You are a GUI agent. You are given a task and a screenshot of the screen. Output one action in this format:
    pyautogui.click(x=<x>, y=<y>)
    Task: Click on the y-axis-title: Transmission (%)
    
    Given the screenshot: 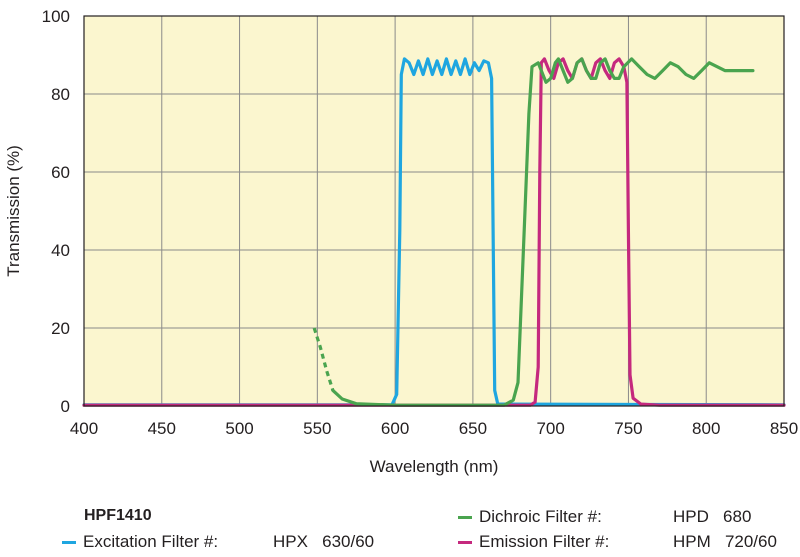 What is the action you would take?
    pyautogui.click(x=13, y=211)
    